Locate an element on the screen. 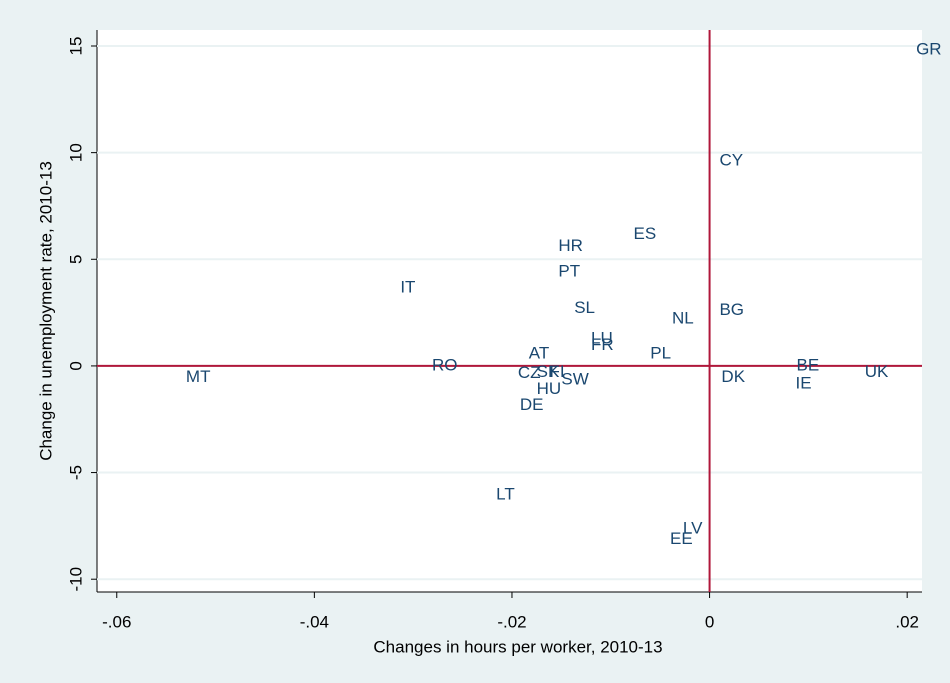 The image size is (950, 683). point-label: DE is located at coordinates (532, 404).